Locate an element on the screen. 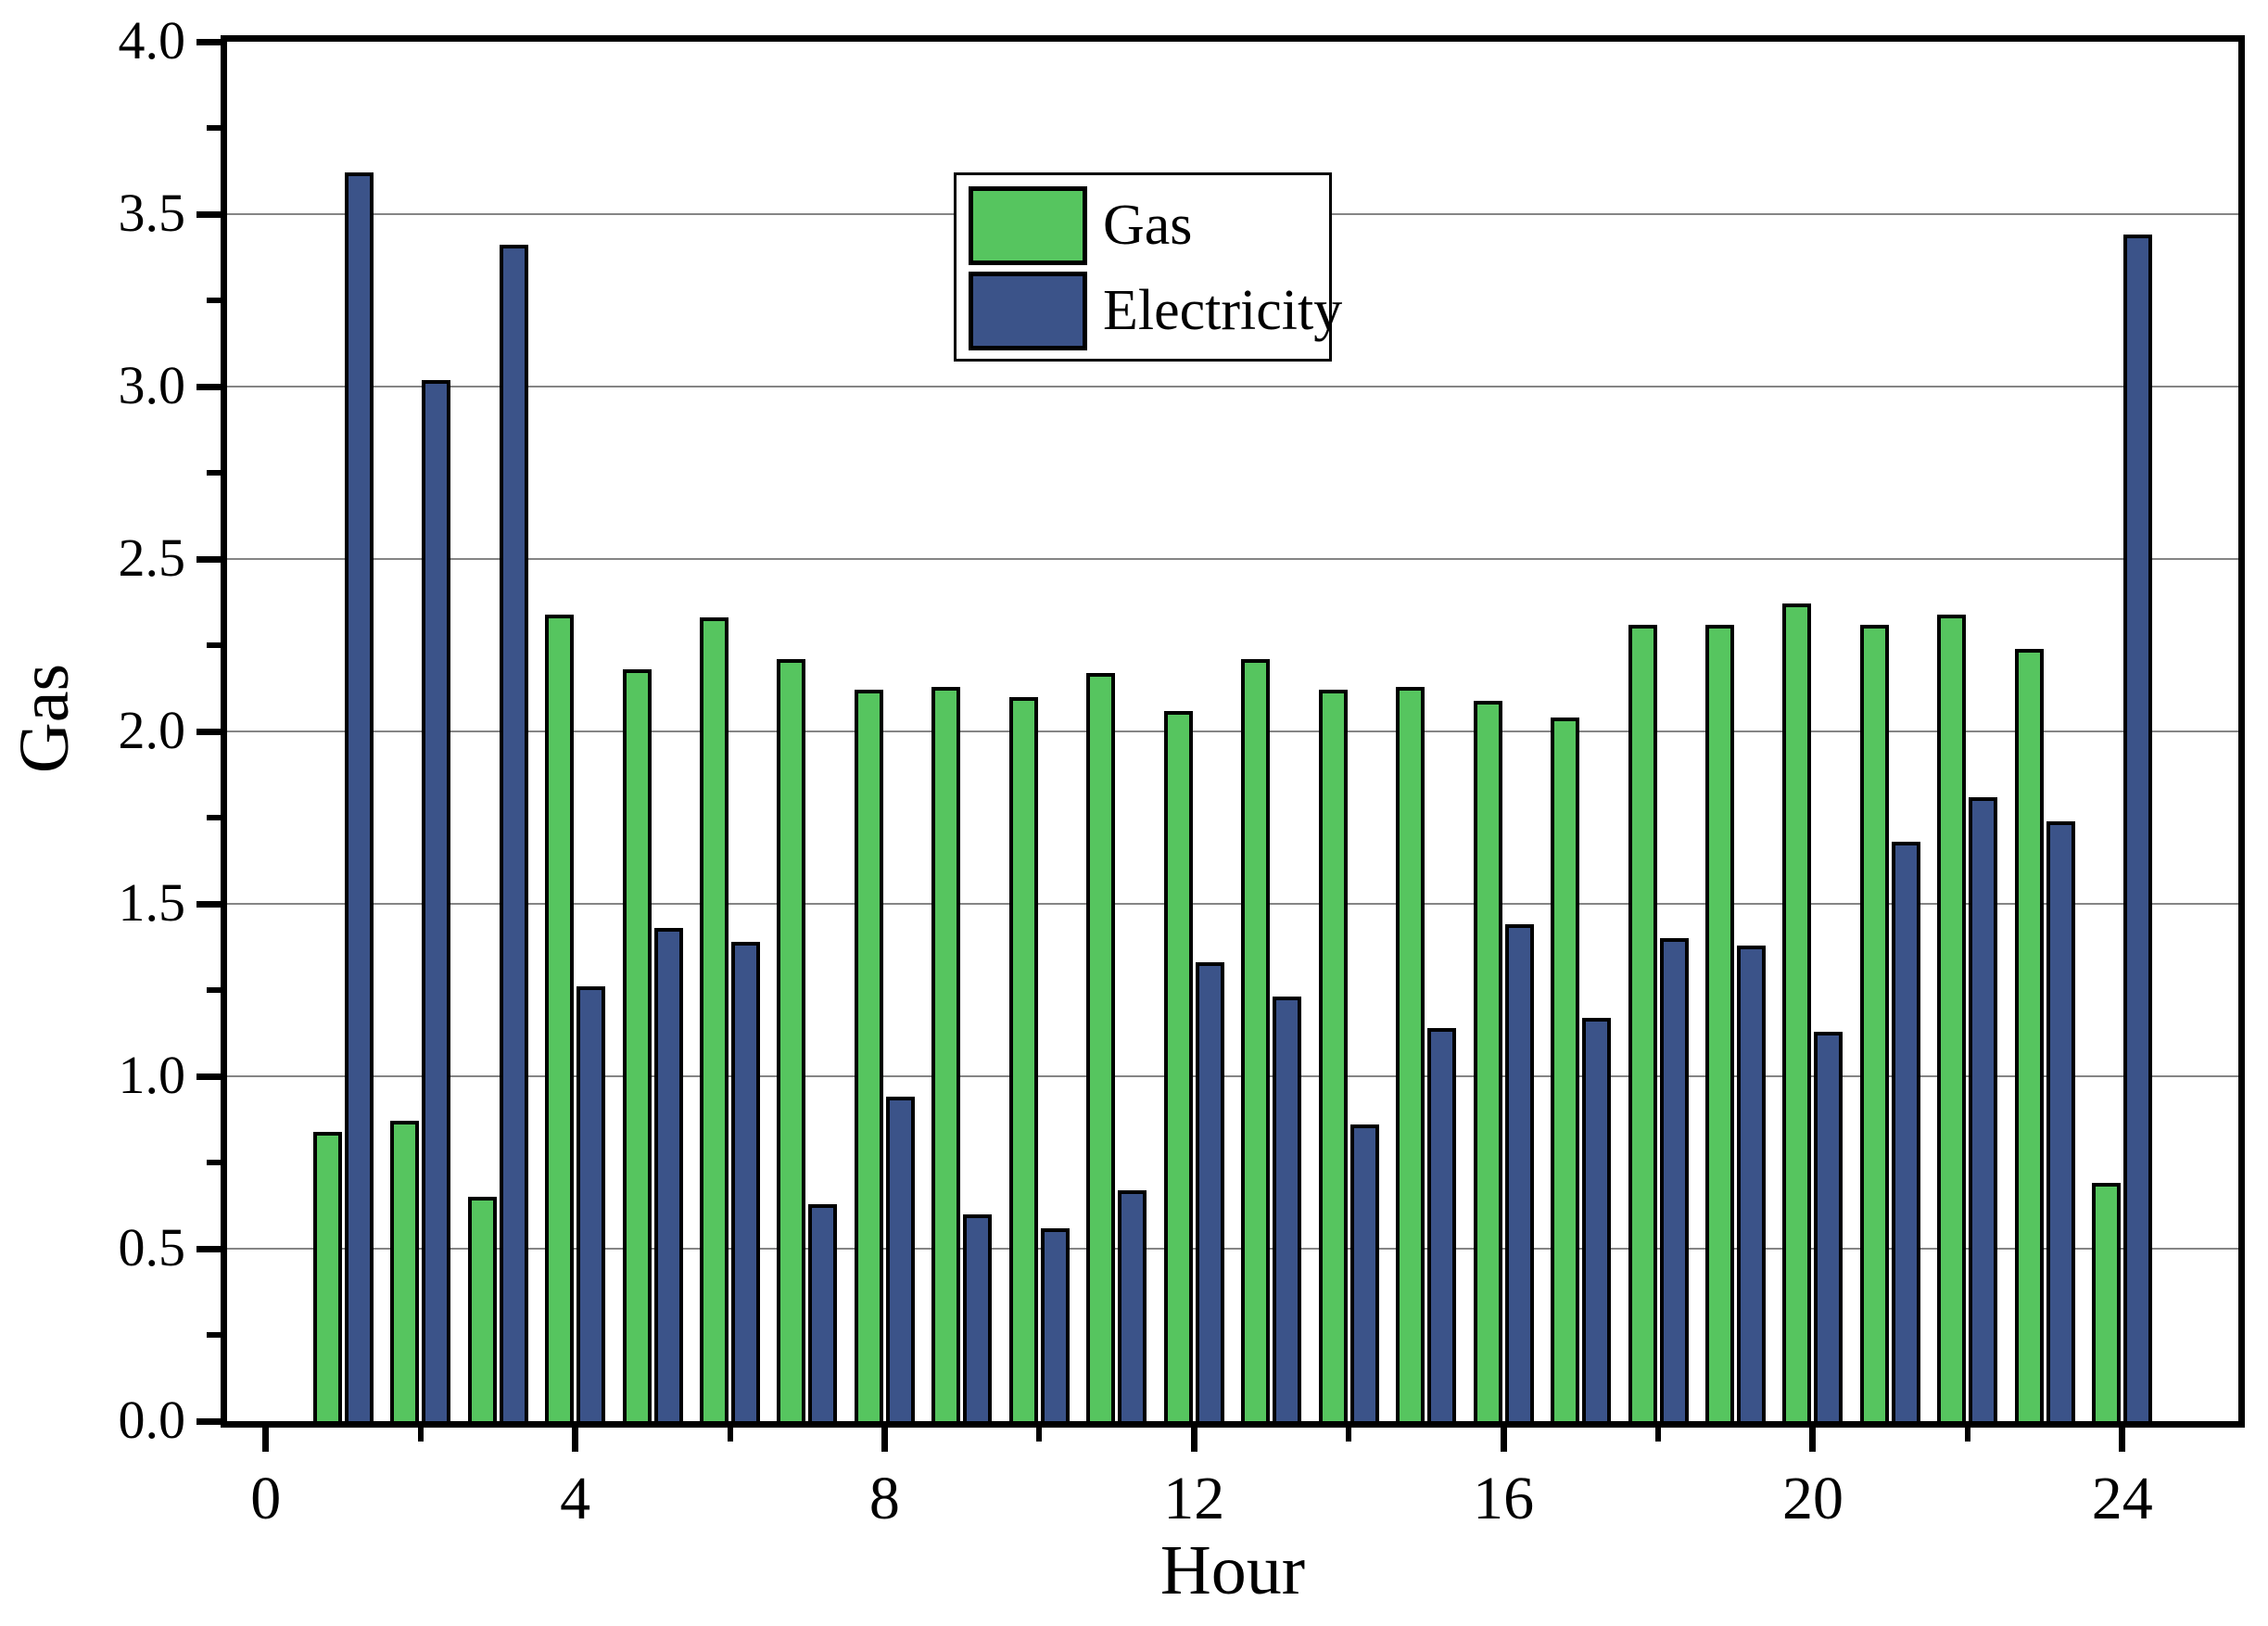 This screenshot has height=1626, width=2268. y-major-tick-1.0 is located at coordinates (208, 1076).